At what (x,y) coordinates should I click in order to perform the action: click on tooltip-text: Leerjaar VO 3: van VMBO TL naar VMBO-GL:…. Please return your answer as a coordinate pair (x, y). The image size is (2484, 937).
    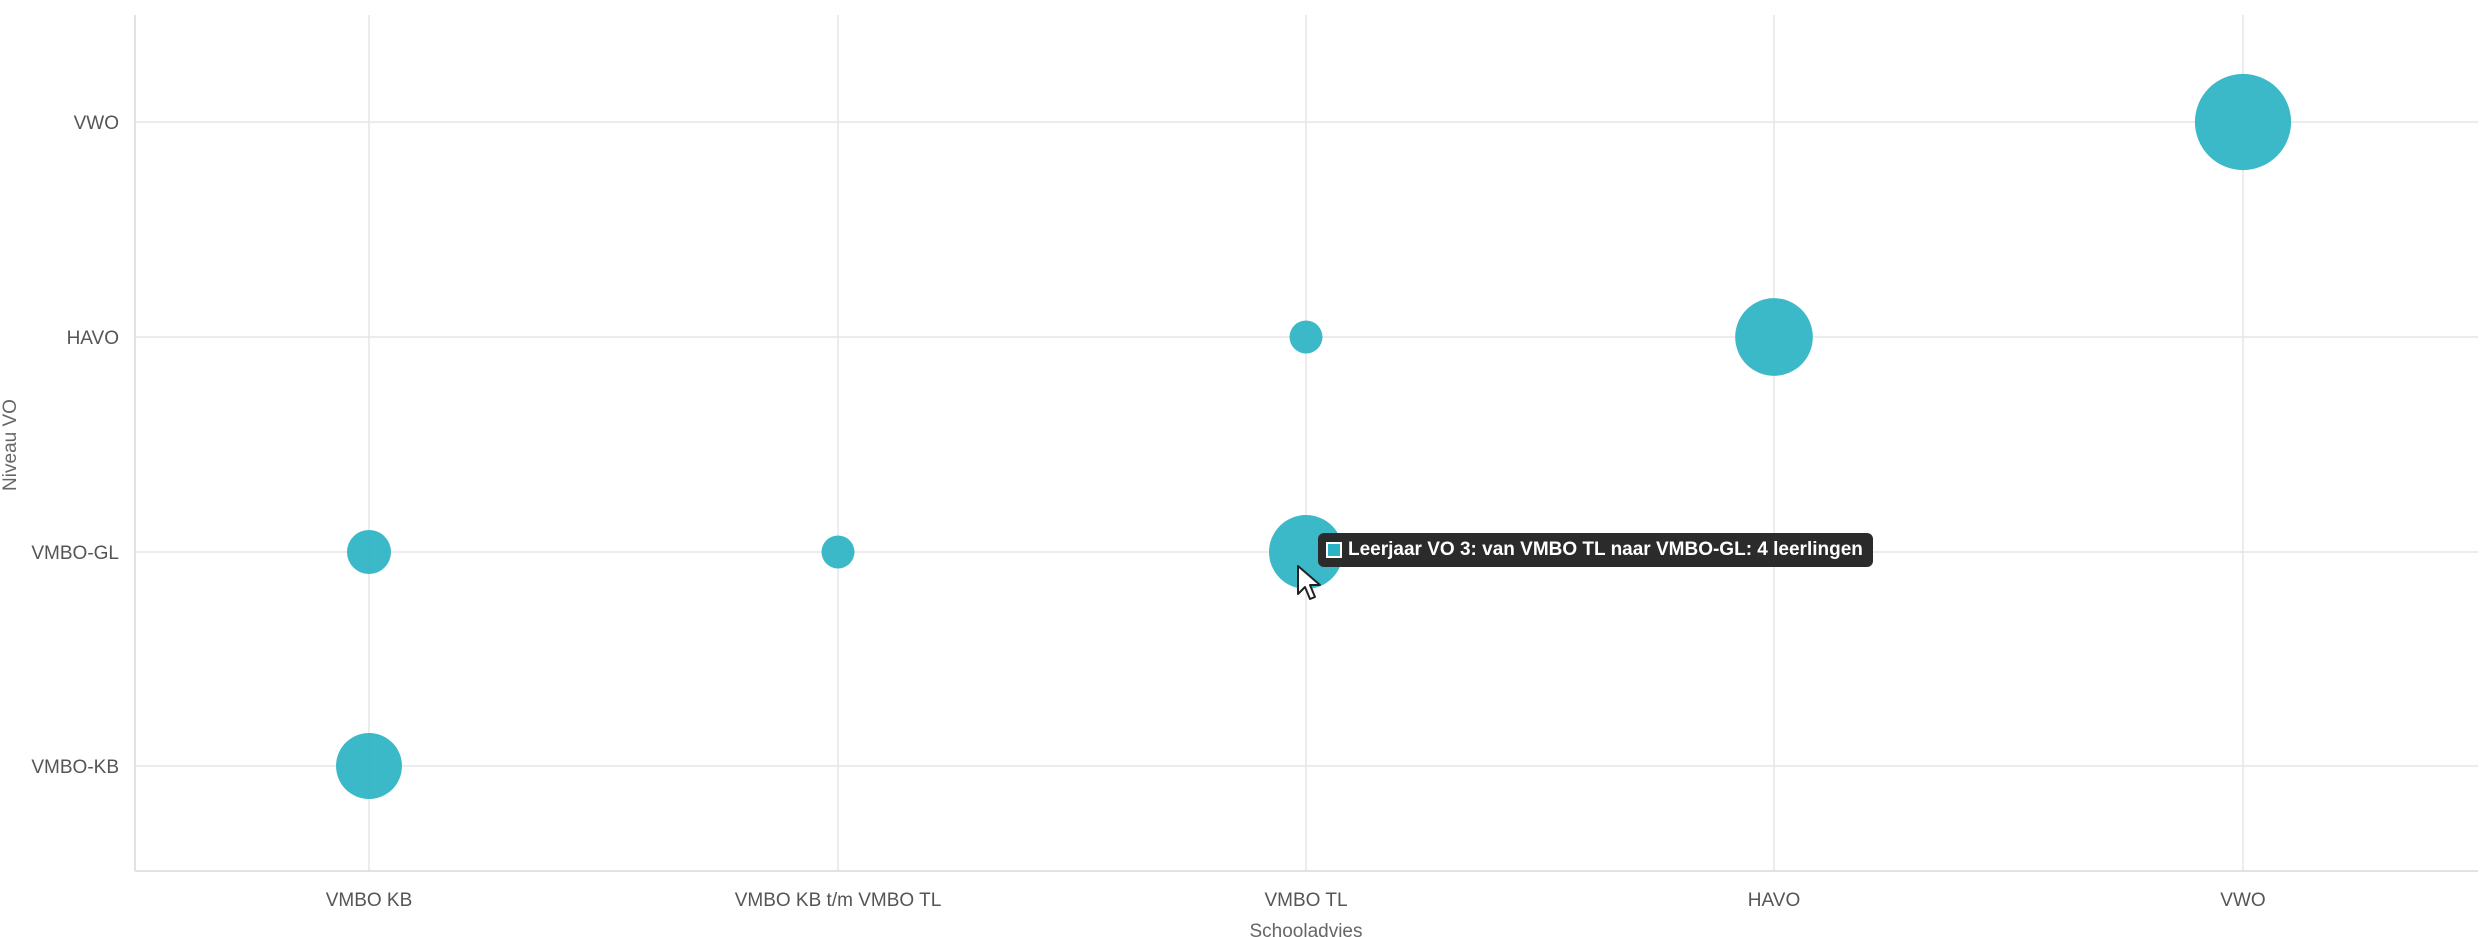
    Looking at the image, I should click on (1605, 549).